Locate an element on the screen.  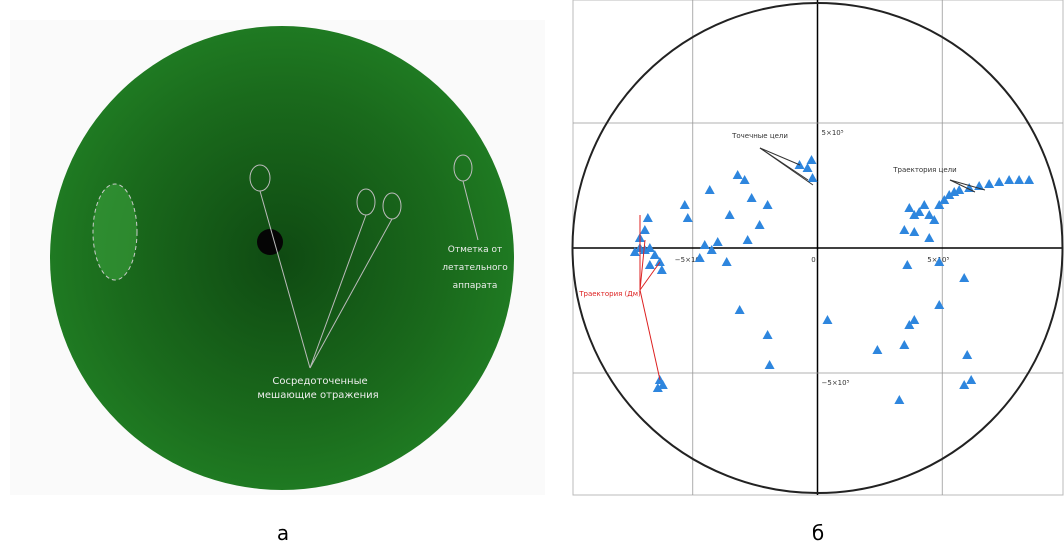
x-tick-label: −5×10⁵ is located at coordinates (689, 260).